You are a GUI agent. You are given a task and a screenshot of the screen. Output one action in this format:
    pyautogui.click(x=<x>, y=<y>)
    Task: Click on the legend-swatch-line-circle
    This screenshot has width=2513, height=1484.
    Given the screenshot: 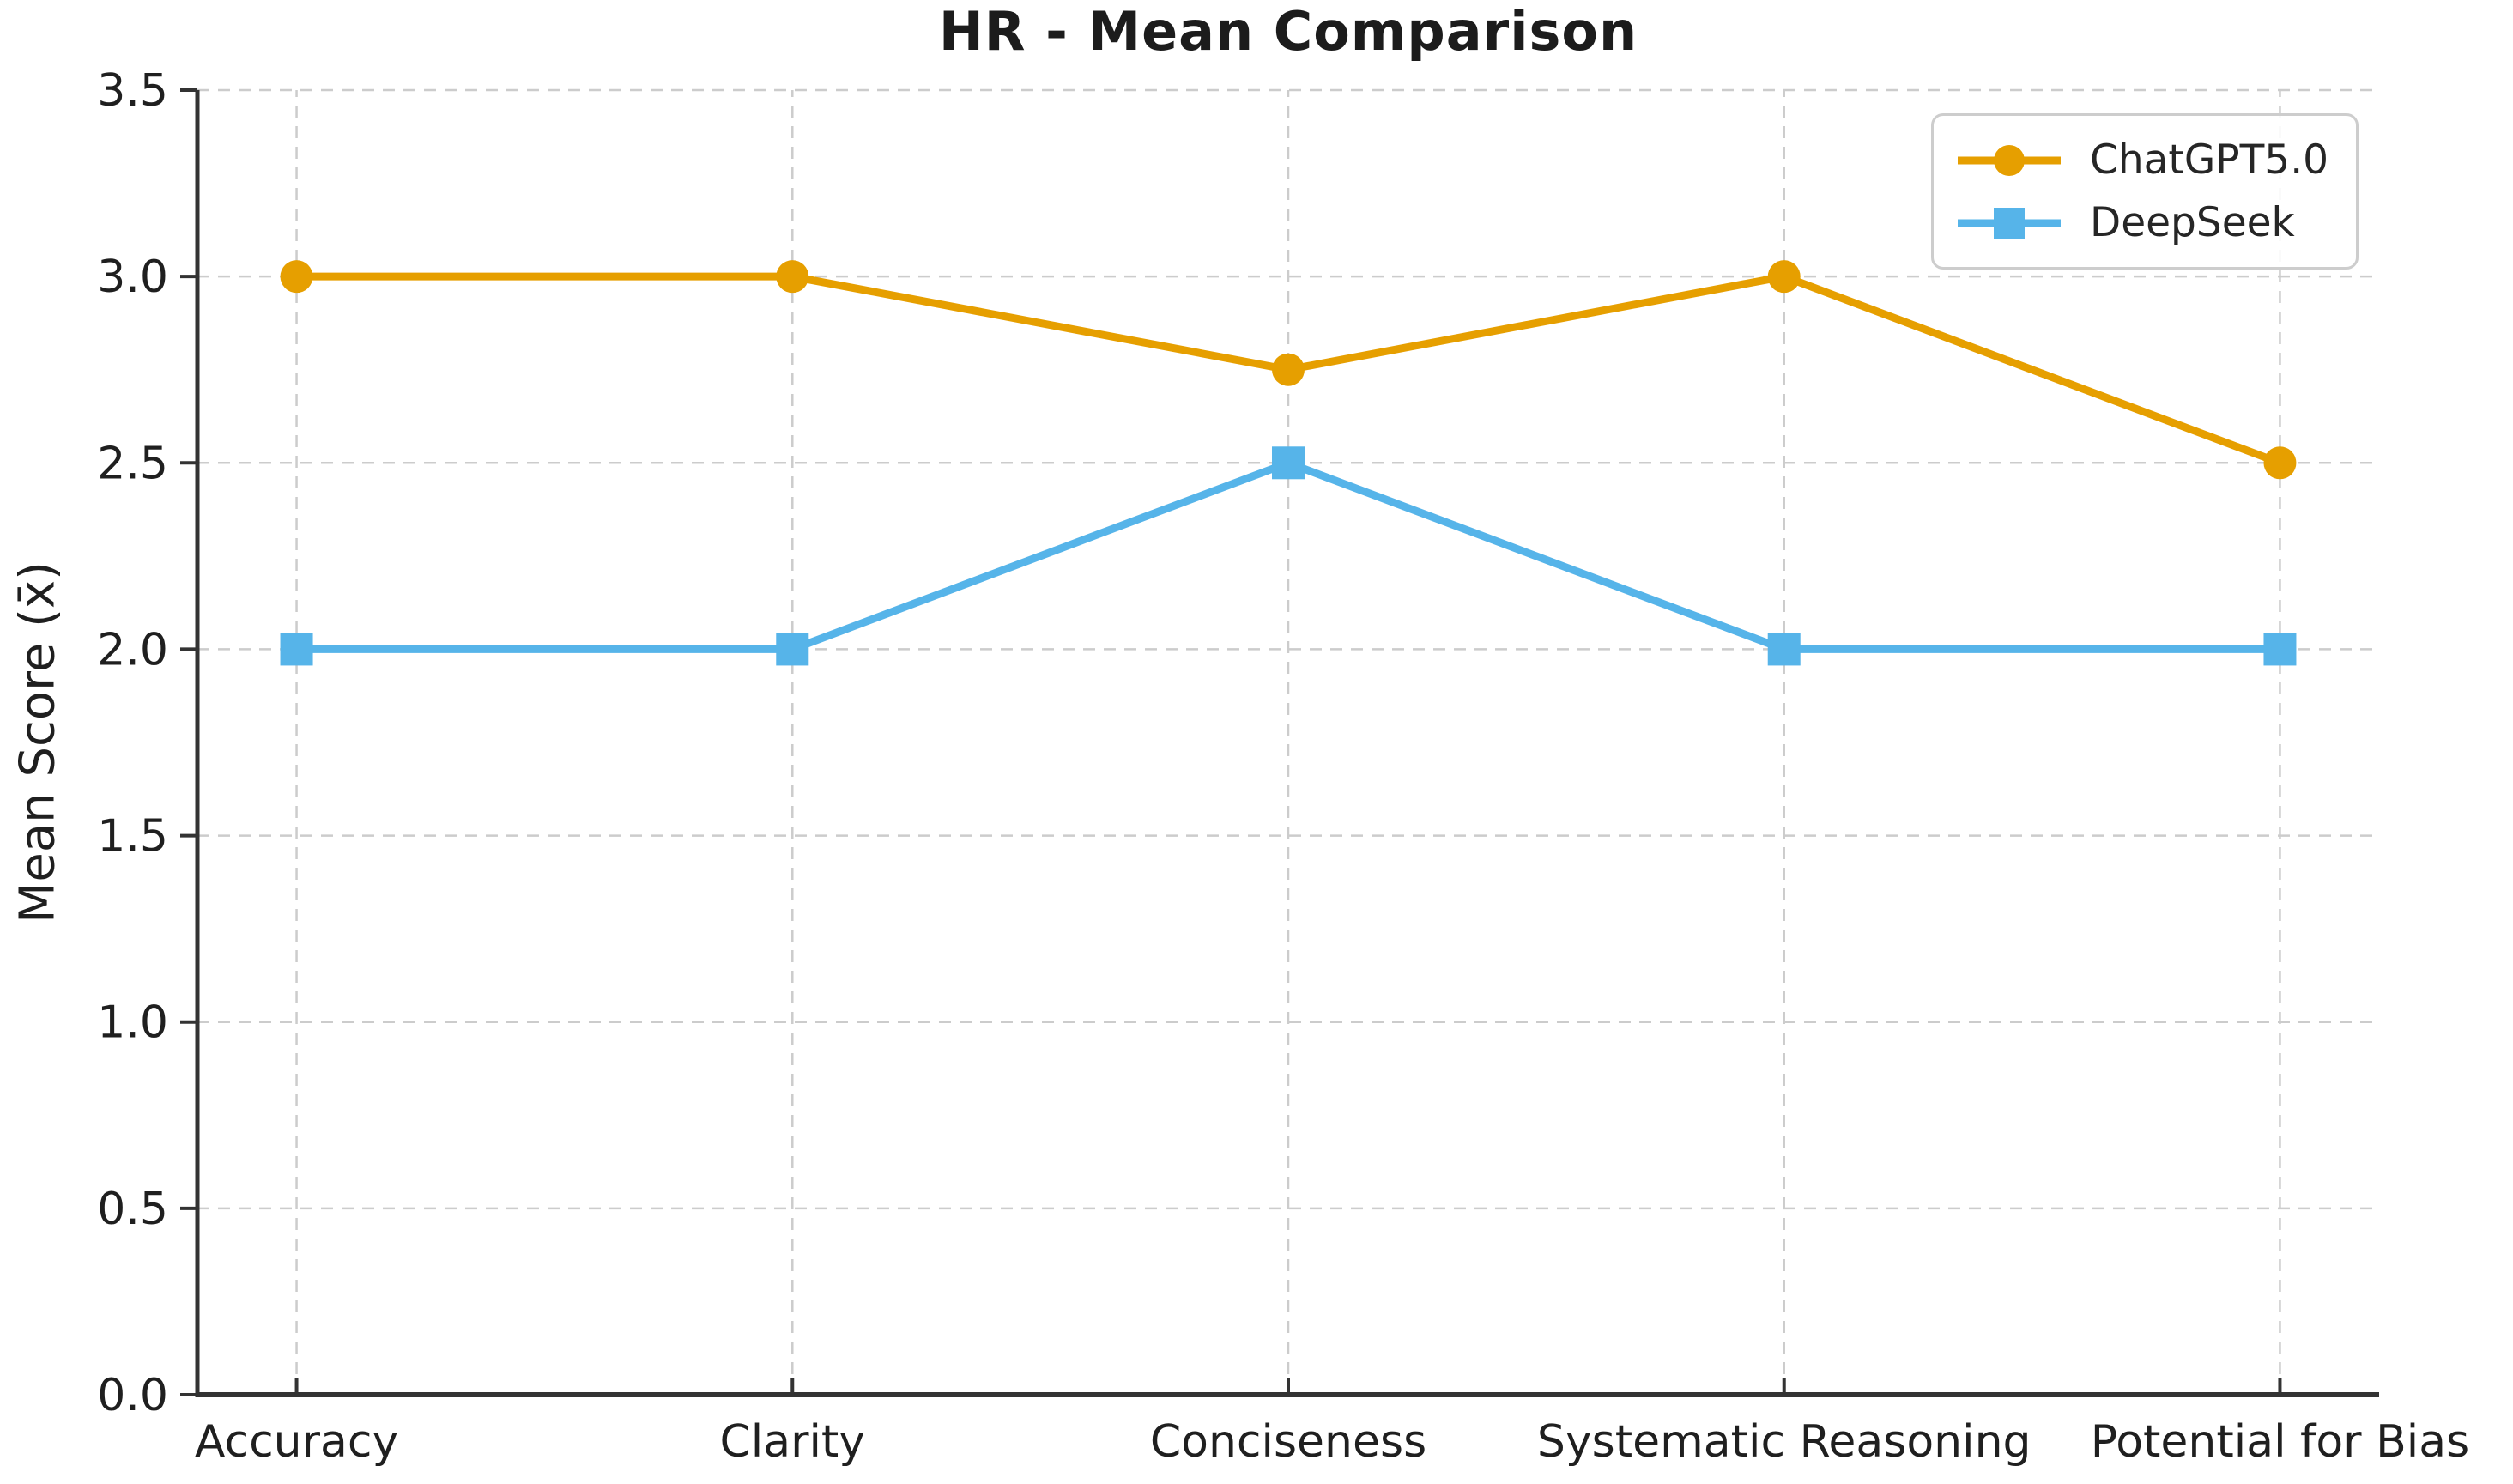 What is the action you would take?
    pyautogui.click(x=2010, y=160)
    